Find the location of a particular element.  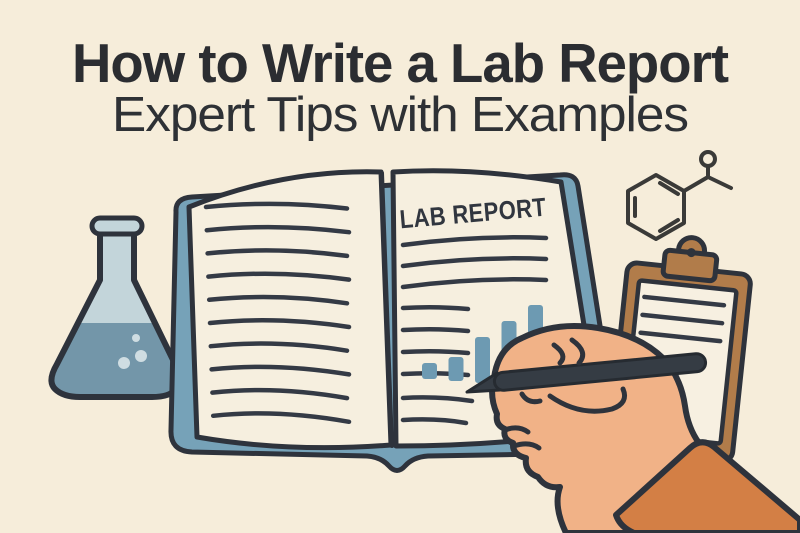

erlenmeyer-flask-icon is located at coordinates (115, 307).